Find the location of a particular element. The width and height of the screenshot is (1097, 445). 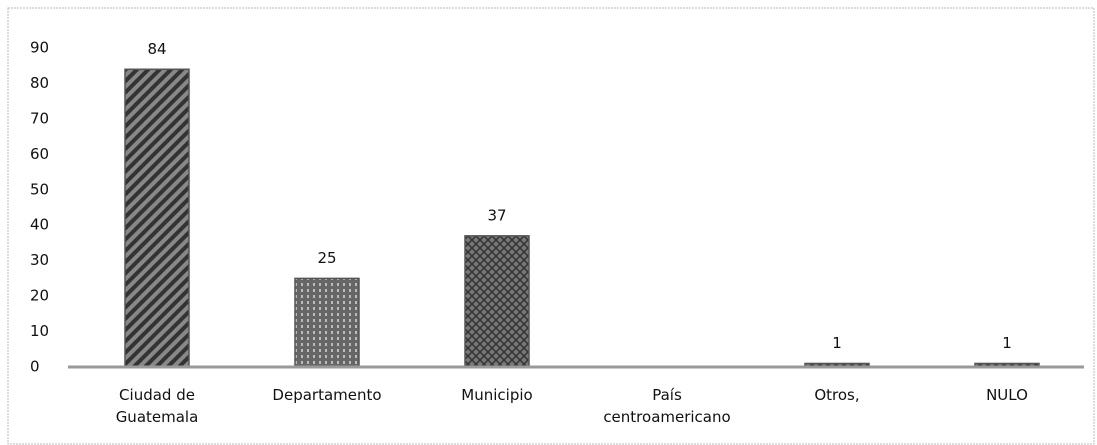

x-tick-label: Municipio is located at coordinates (496, 395).